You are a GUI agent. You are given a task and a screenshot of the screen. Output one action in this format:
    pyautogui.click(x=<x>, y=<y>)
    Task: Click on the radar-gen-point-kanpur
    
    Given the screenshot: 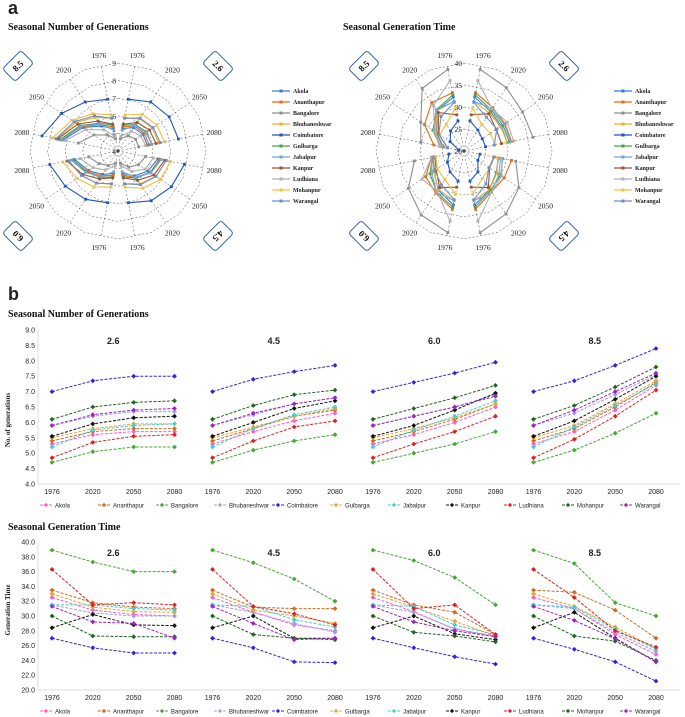 What is the action you would take?
    pyautogui.click(x=113, y=178)
    